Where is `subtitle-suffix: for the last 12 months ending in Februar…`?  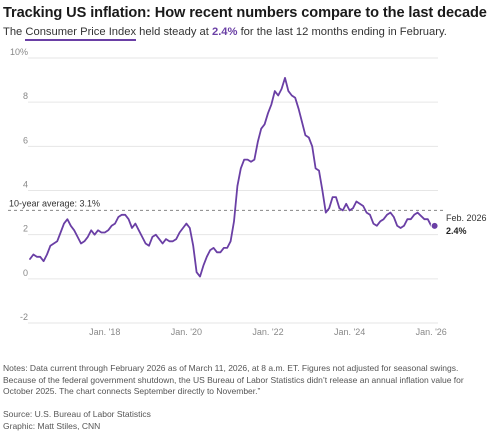
subtitle-suffix: for the last 12 months ending in Februar… is located at coordinates (342, 32).